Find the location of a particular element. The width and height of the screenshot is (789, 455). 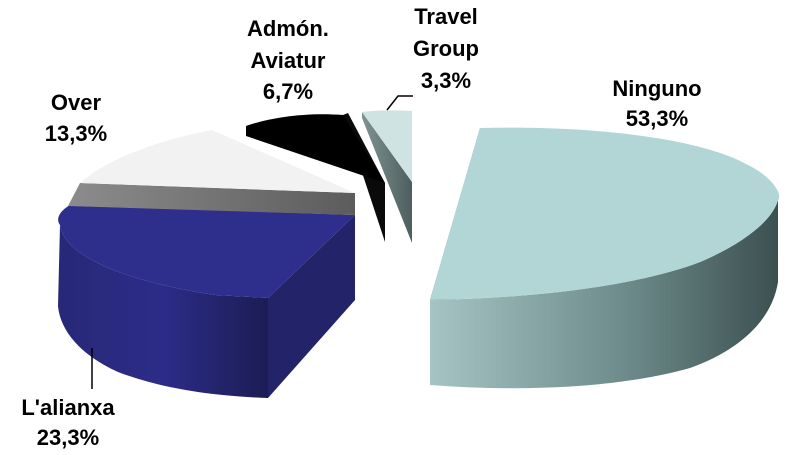

slice-travel-group is located at coordinates (387, 176).